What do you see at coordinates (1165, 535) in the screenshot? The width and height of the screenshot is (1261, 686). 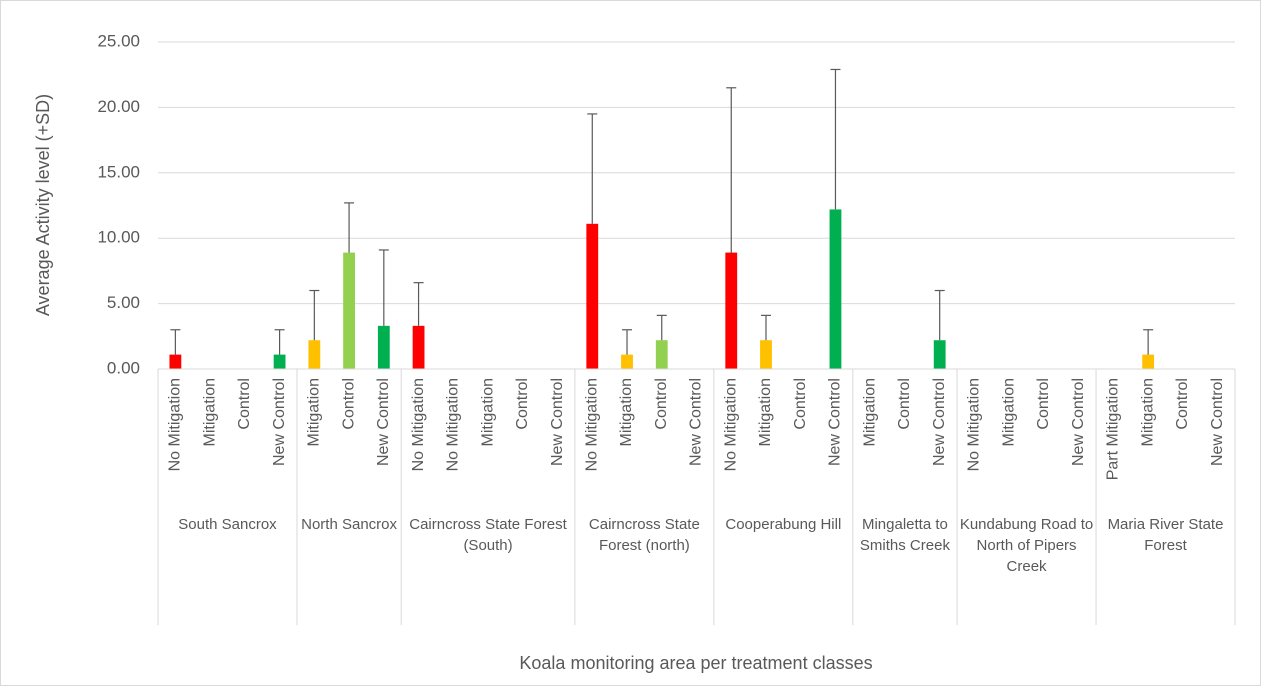 I see `group-label: Maria River State Forest` at bounding box center [1165, 535].